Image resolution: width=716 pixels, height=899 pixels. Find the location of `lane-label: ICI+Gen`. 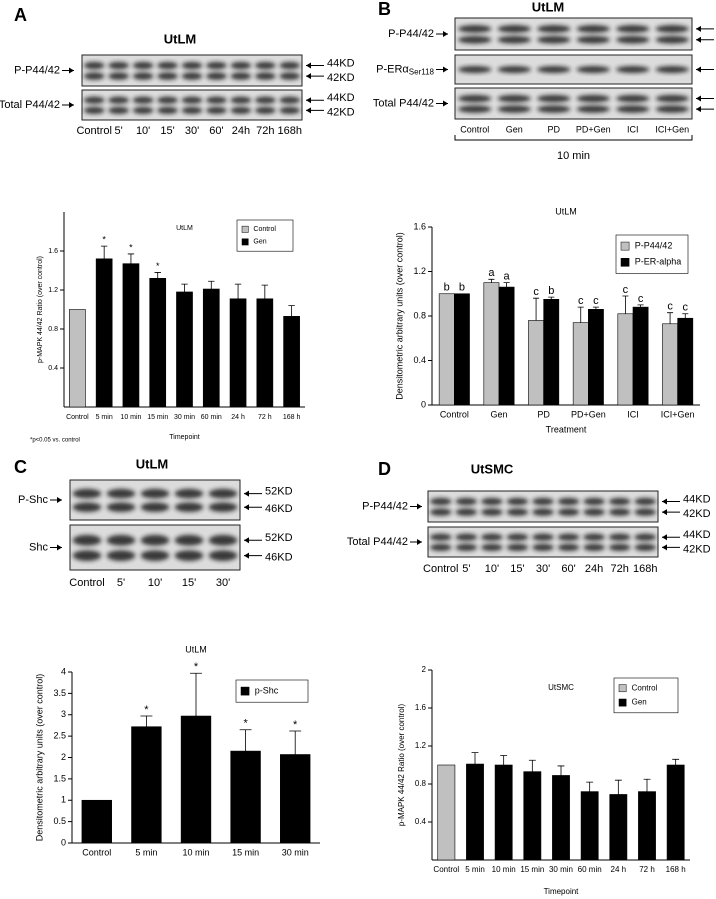

lane-label: ICI+Gen is located at coordinates (672, 129).